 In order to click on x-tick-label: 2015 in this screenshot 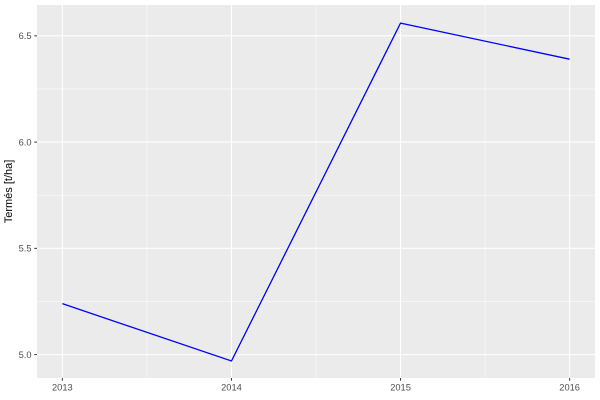, I will do `click(400, 388)`.